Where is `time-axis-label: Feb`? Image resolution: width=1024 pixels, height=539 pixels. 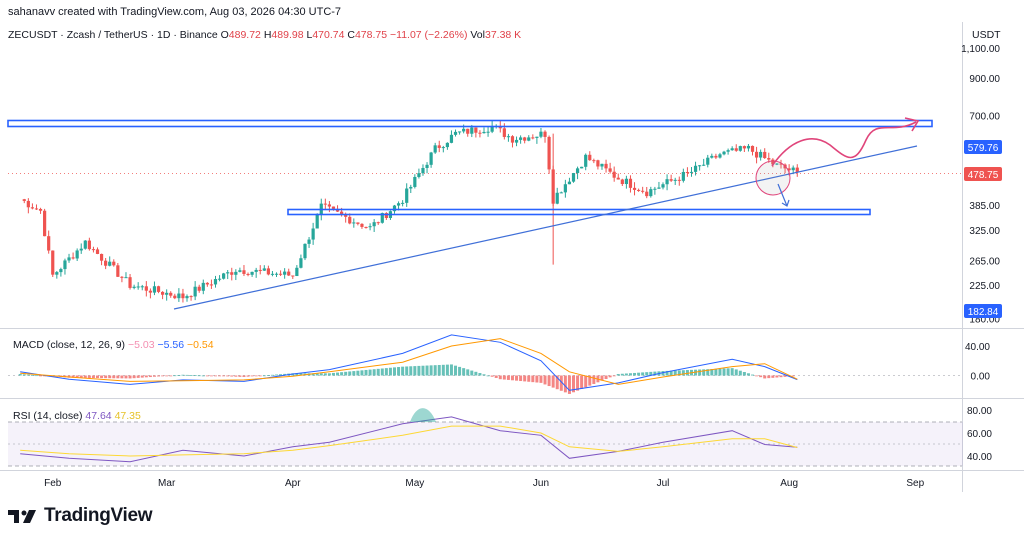 time-axis-label: Feb is located at coordinates (53, 483).